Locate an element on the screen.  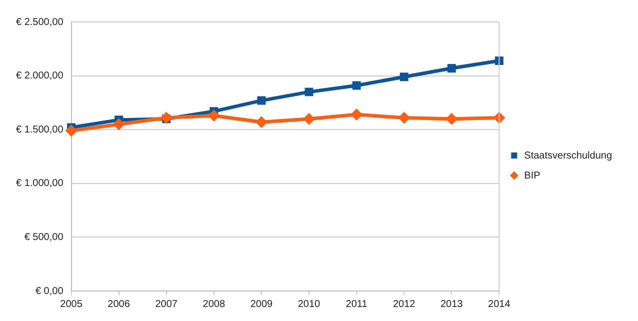
y-tick-label: € 2.500,00 is located at coordinates (40, 22).